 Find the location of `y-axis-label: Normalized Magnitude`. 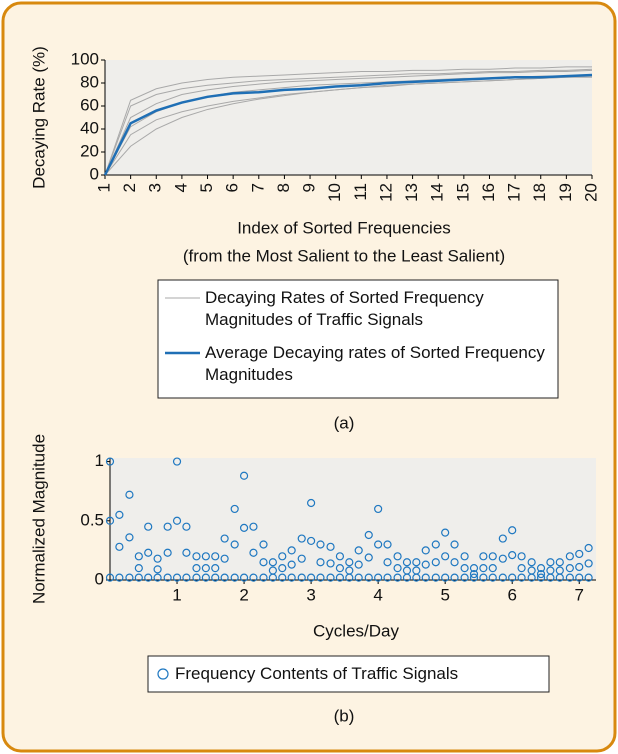

y-axis-label: Normalized Magnitude is located at coordinates (38, 519).